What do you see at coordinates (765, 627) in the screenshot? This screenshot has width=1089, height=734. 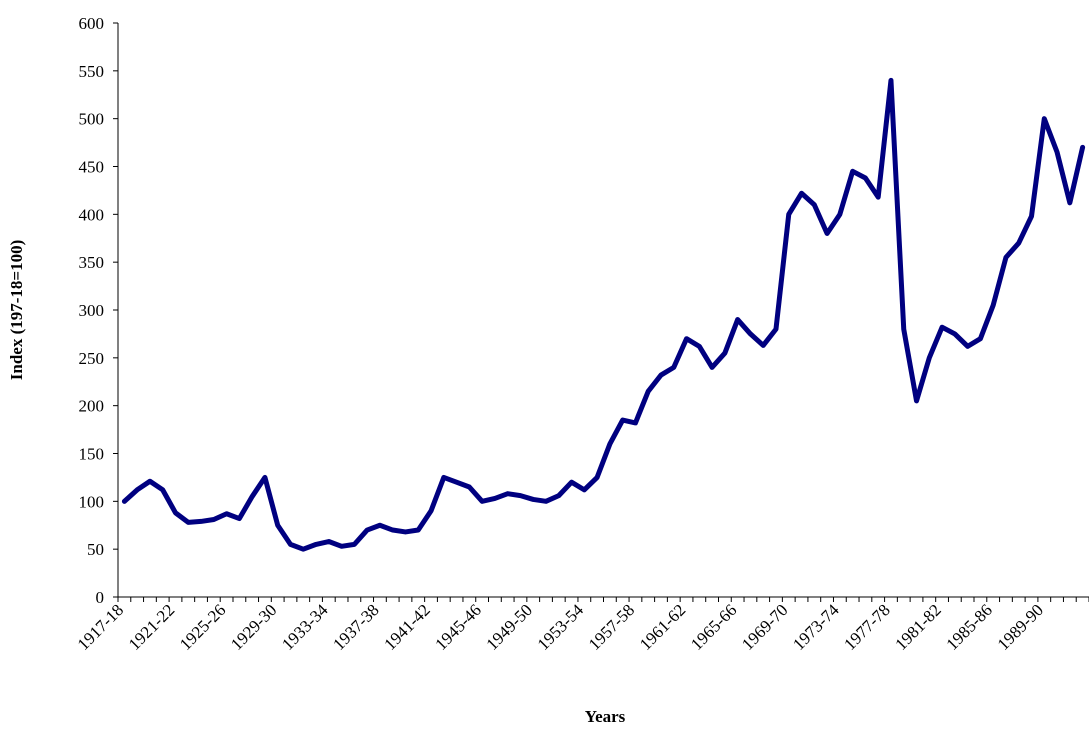 I see `x-tick-label: 1969-70` at bounding box center [765, 627].